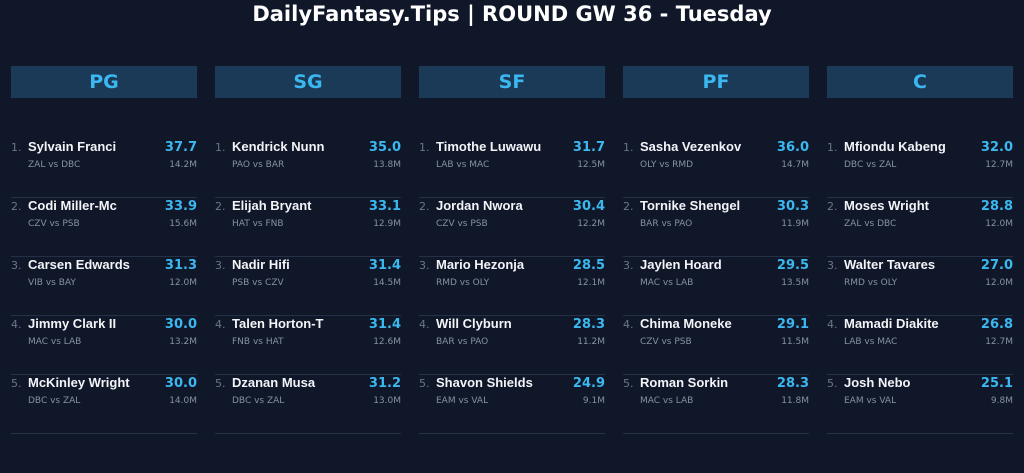  Describe the element at coordinates (104, 345) in the screenshot. I see `player-row: 4. Jimmy Clark II 30.0 MAC vs LAB 13.2M` at that location.